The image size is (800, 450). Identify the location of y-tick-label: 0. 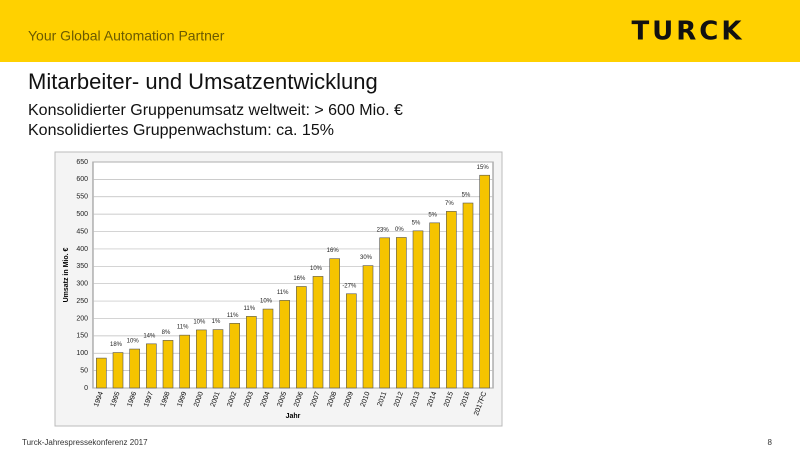
(86, 388).